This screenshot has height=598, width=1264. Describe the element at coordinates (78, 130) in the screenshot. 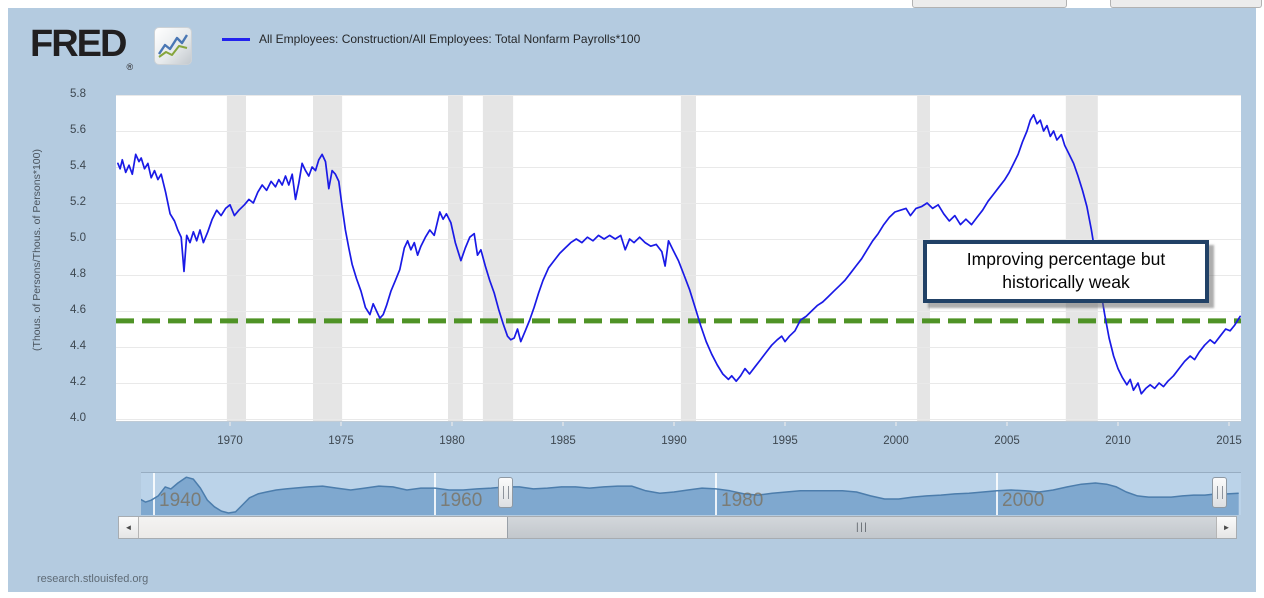

I see `y-tick-label: 5.6` at that location.